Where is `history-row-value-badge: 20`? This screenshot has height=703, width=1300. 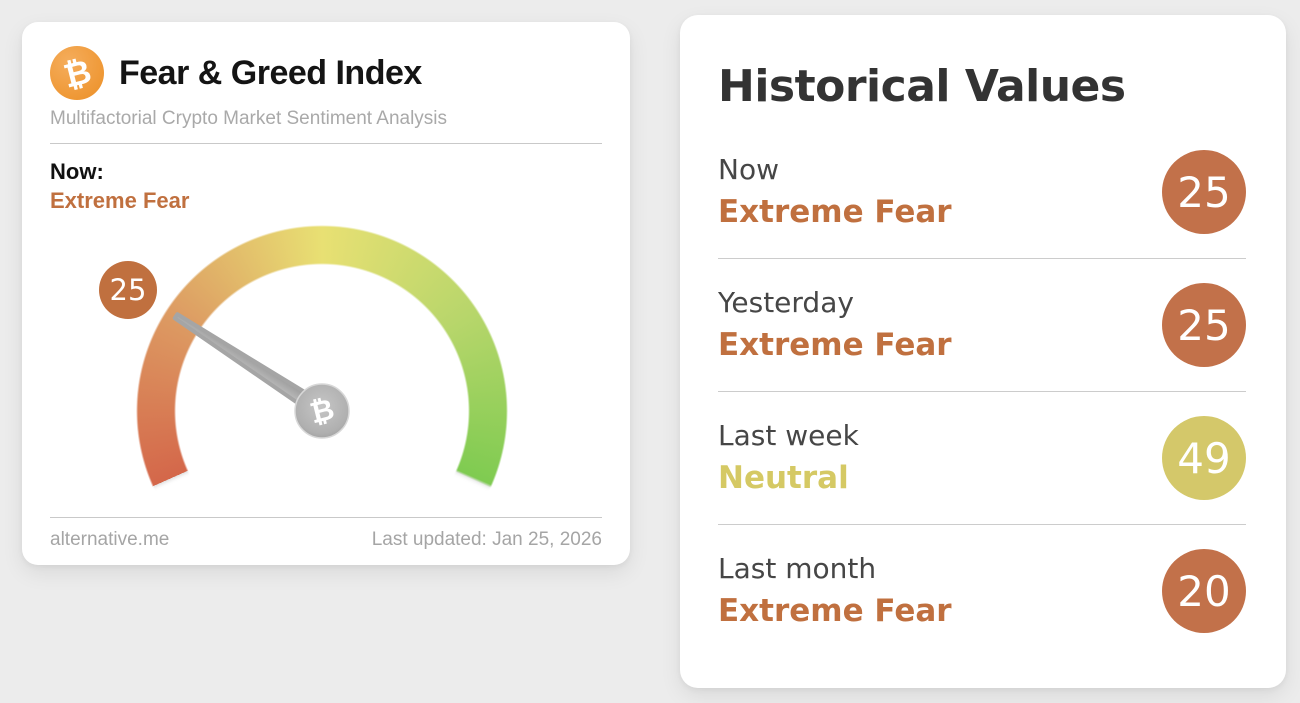
history-row-value-badge: 20 is located at coordinates (1204, 591).